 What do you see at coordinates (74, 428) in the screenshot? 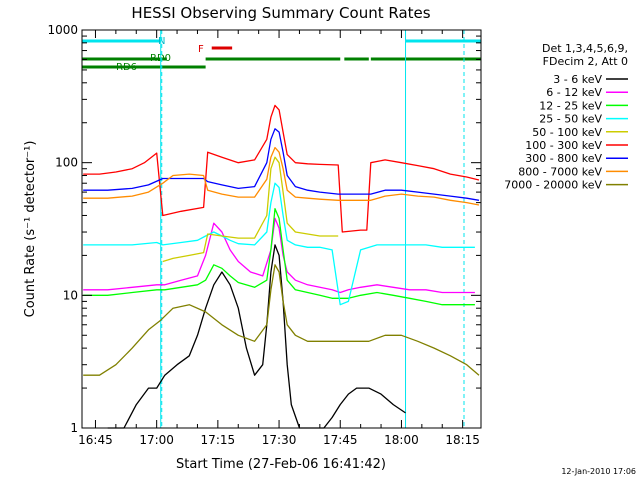
I see `y-tick-label-0: 1` at bounding box center [74, 428].